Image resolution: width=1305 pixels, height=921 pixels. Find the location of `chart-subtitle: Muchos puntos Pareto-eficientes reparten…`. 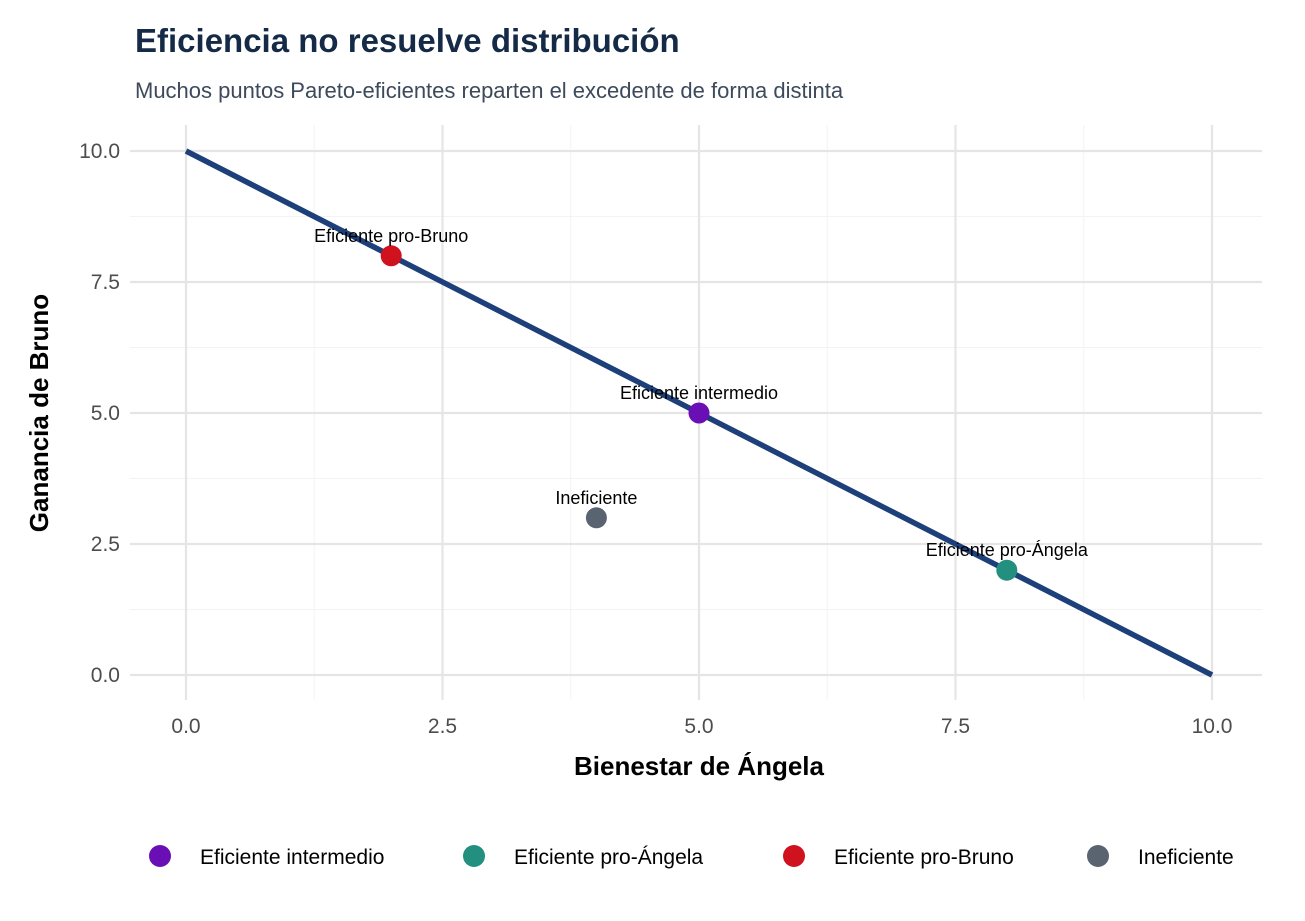

chart-subtitle: Muchos puntos Pareto-eficientes reparten… is located at coordinates (489, 90).